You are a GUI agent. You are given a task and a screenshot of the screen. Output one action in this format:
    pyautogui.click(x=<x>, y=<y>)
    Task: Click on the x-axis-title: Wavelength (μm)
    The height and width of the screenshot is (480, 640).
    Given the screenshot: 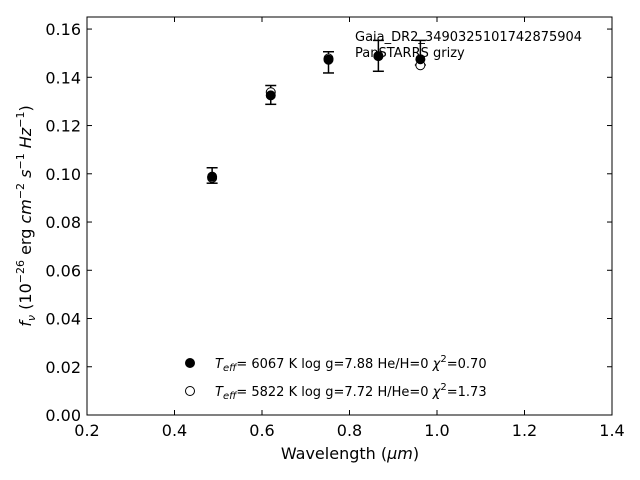 What is the action you would take?
    pyautogui.click(x=350, y=453)
    